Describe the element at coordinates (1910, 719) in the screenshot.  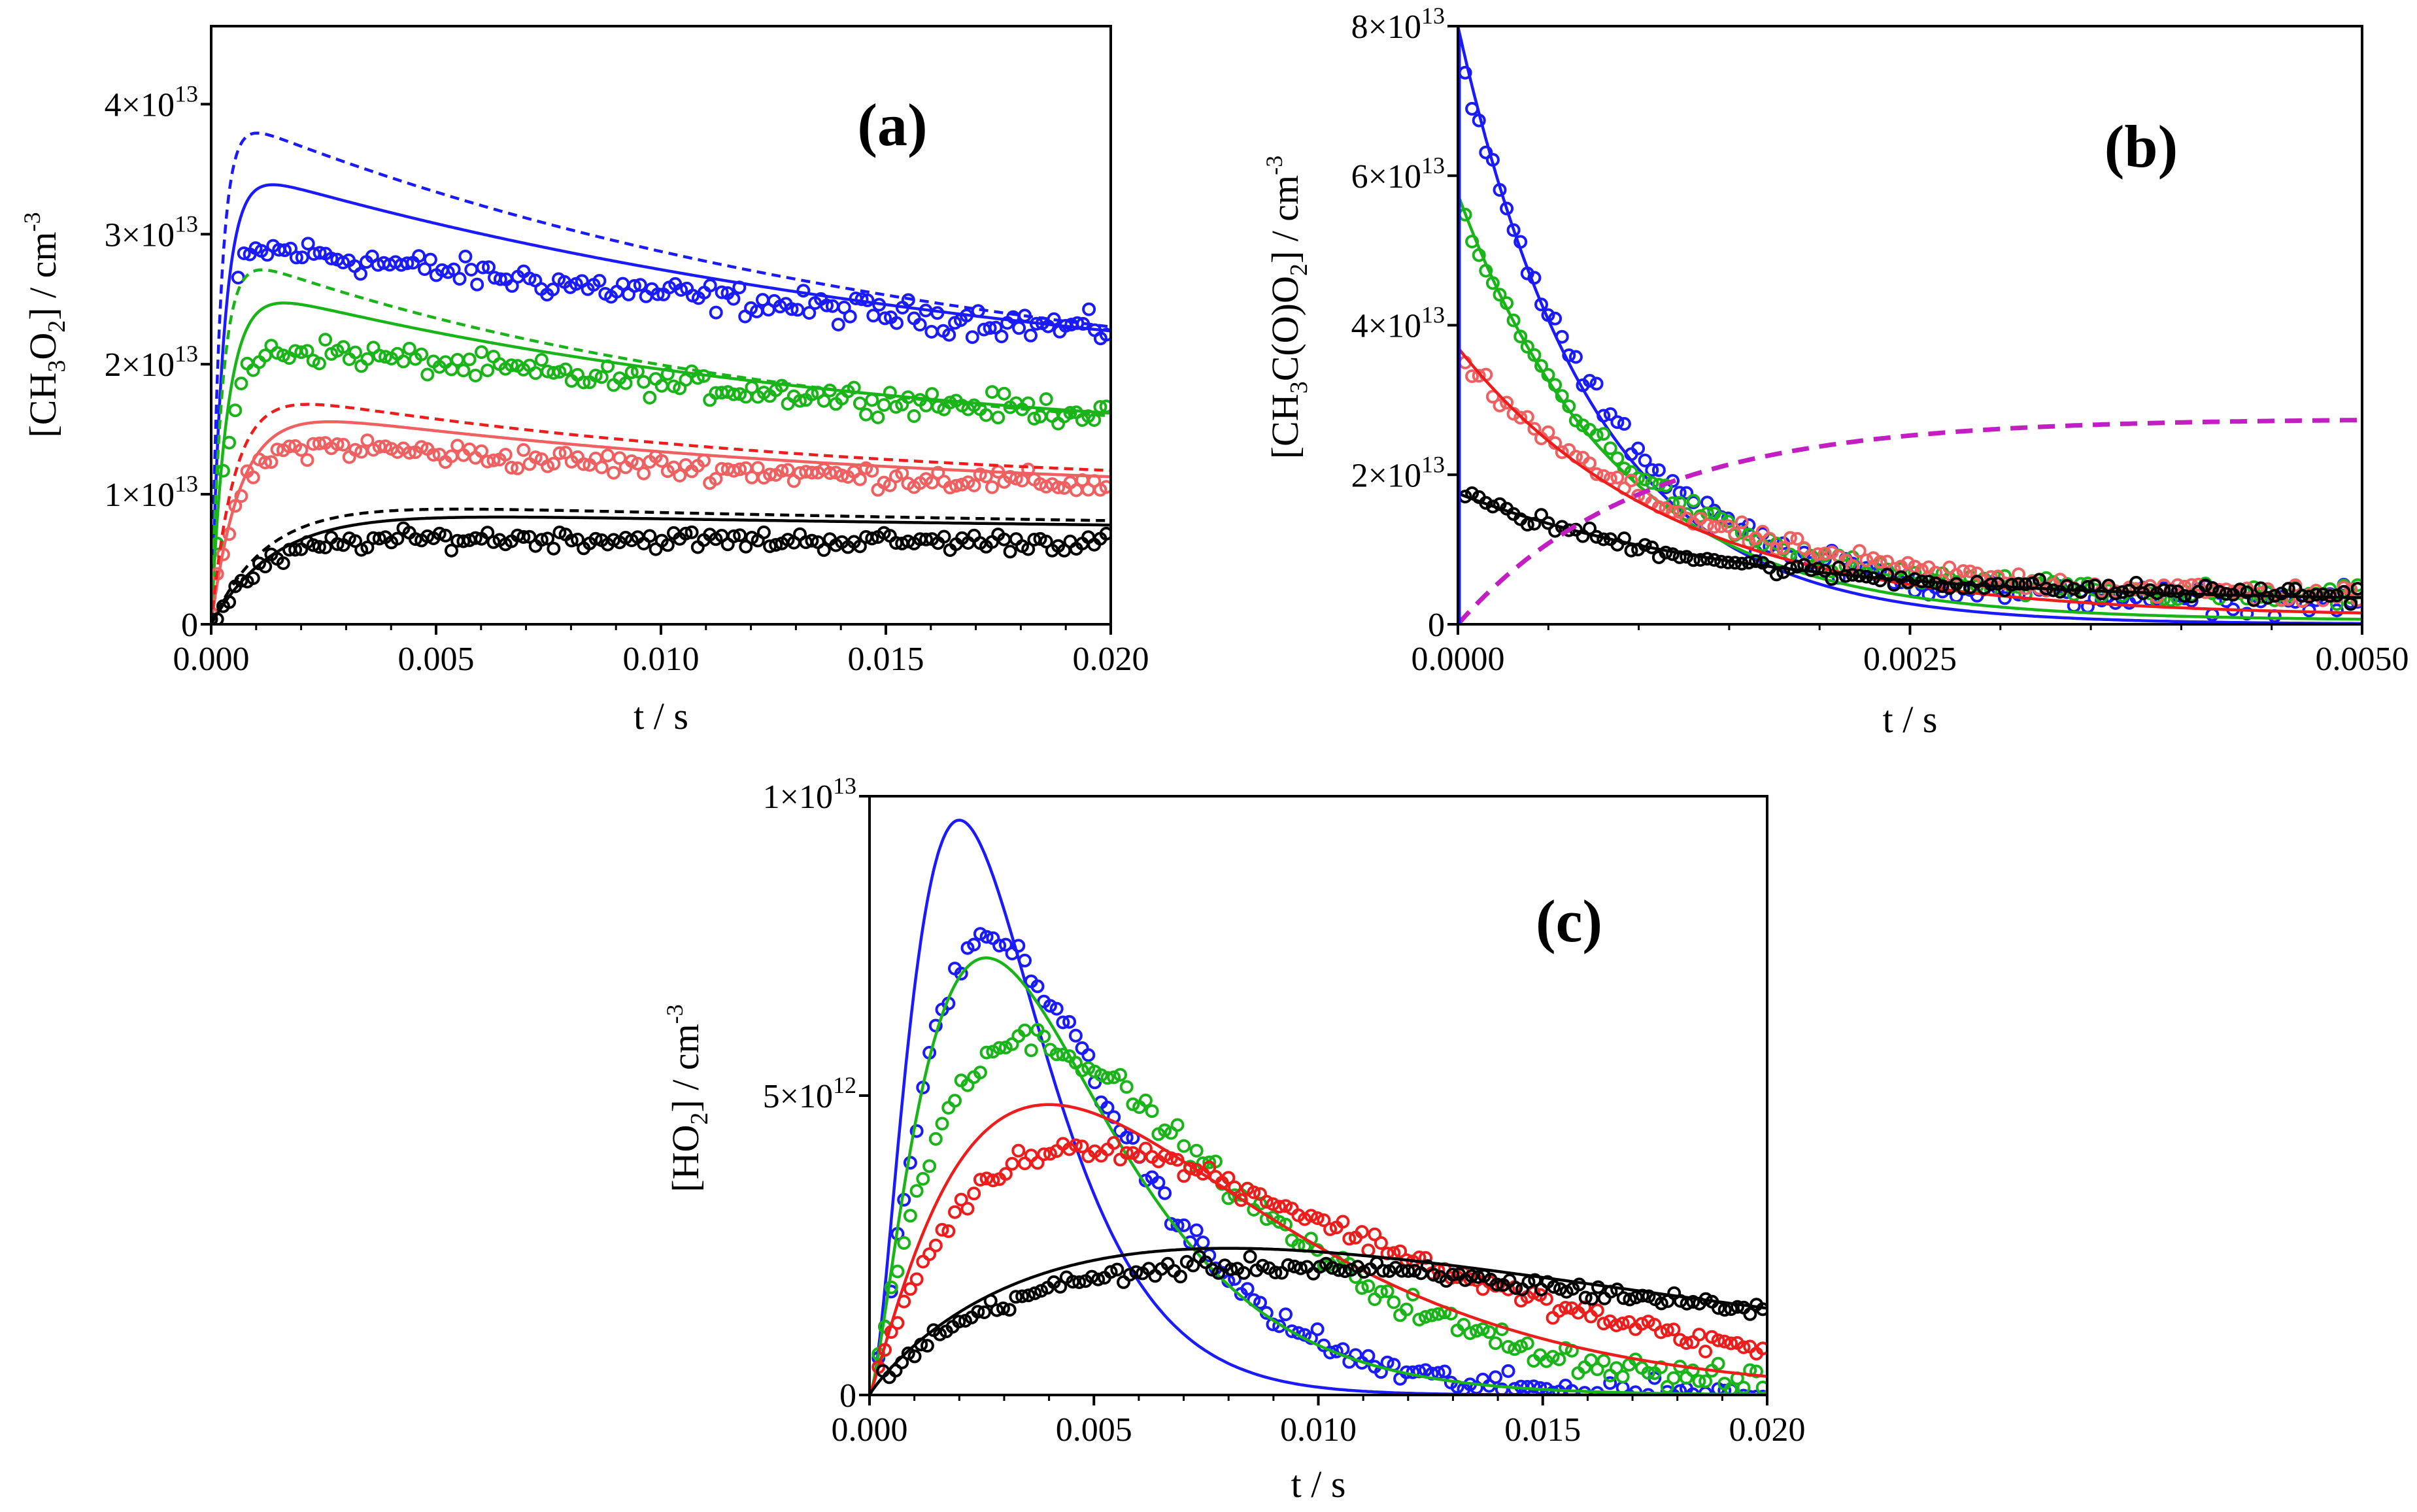
I see `x-axis-label: t / s` at that location.